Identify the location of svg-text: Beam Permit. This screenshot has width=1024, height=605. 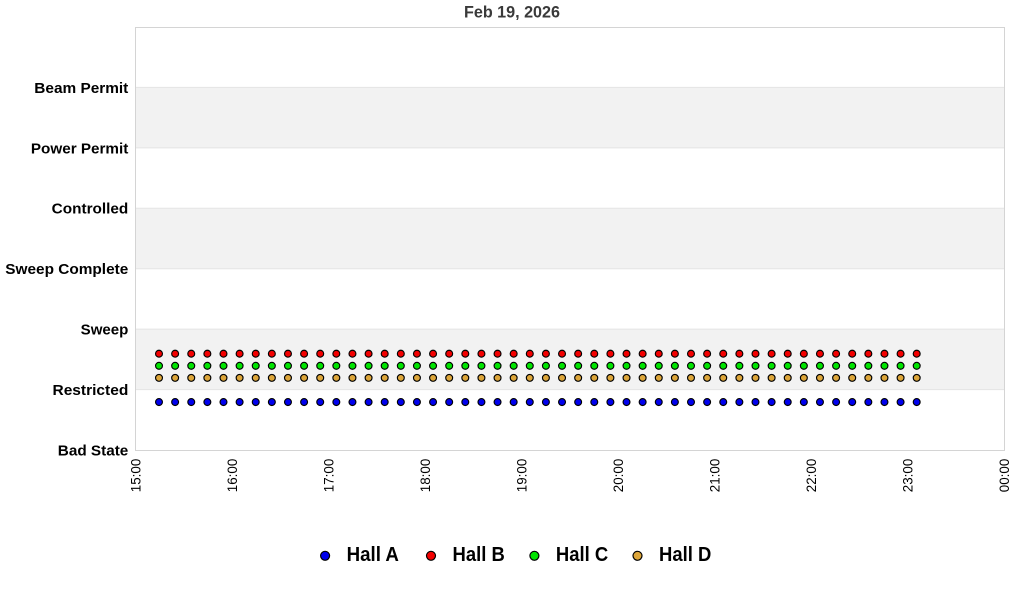
(81, 89).